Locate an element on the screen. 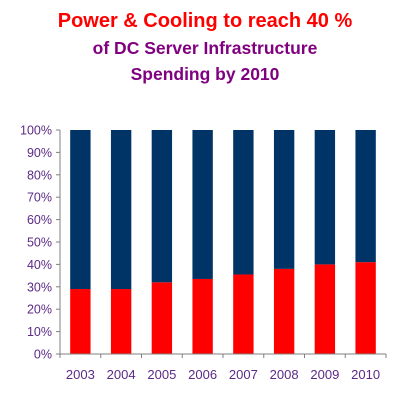  y-tick-label-10: 100% is located at coordinates (36, 131).